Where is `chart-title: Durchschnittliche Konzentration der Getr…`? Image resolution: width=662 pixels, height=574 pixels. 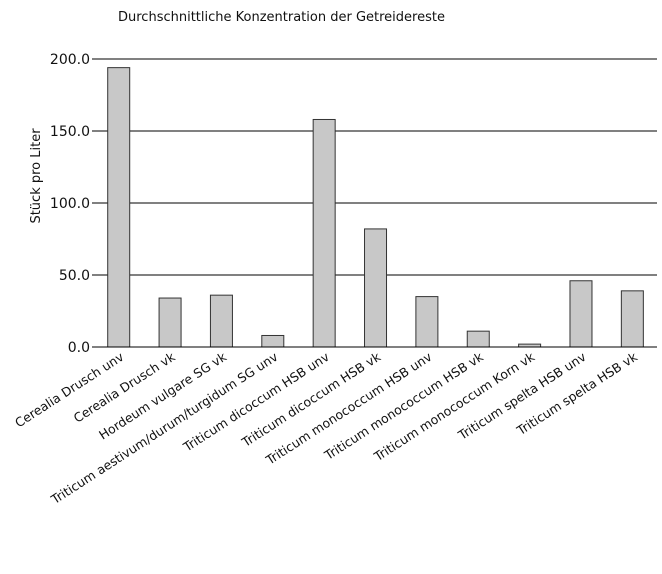
chart-title: Durchschnittliche Konzentration der Getr… is located at coordinates (281, 17).